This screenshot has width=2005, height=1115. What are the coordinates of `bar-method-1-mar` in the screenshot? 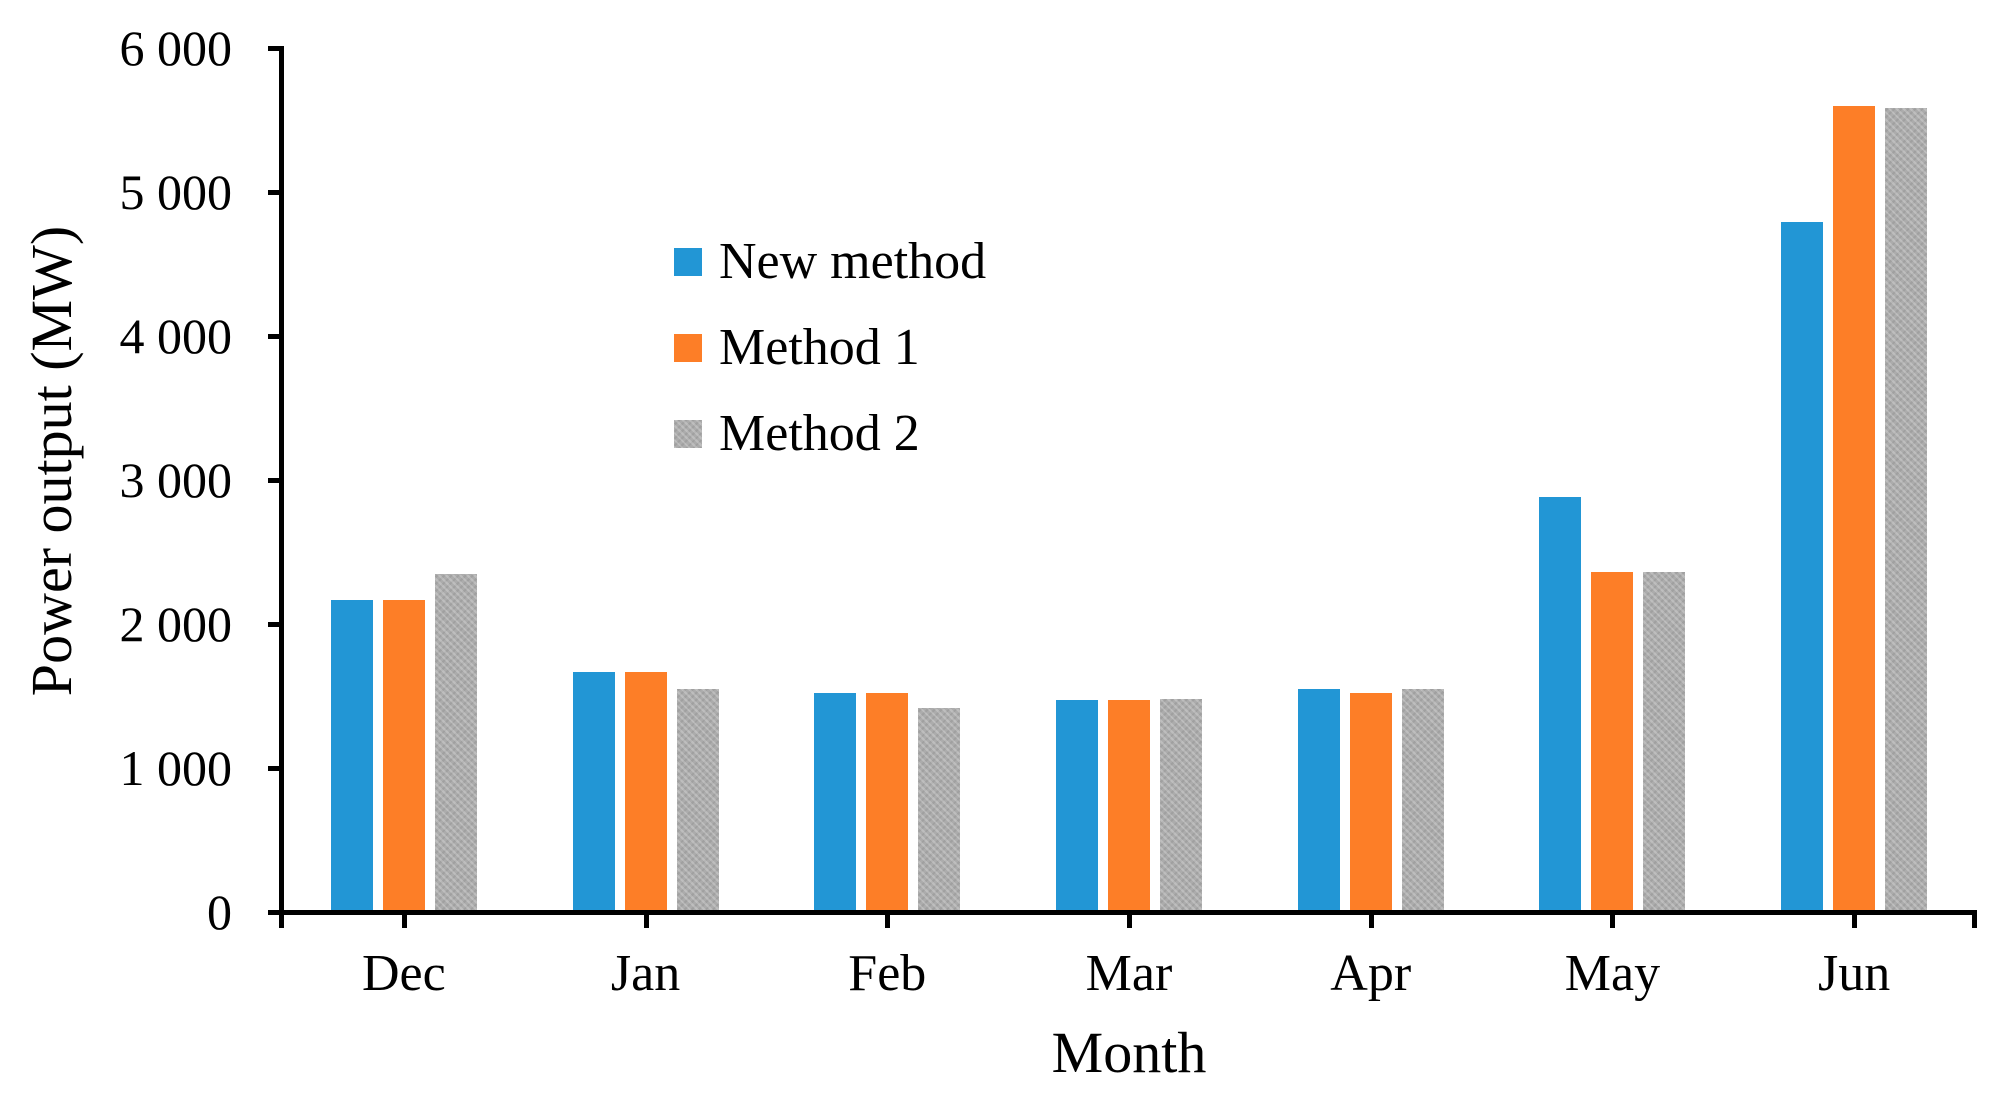 It's located at (1129, 806).